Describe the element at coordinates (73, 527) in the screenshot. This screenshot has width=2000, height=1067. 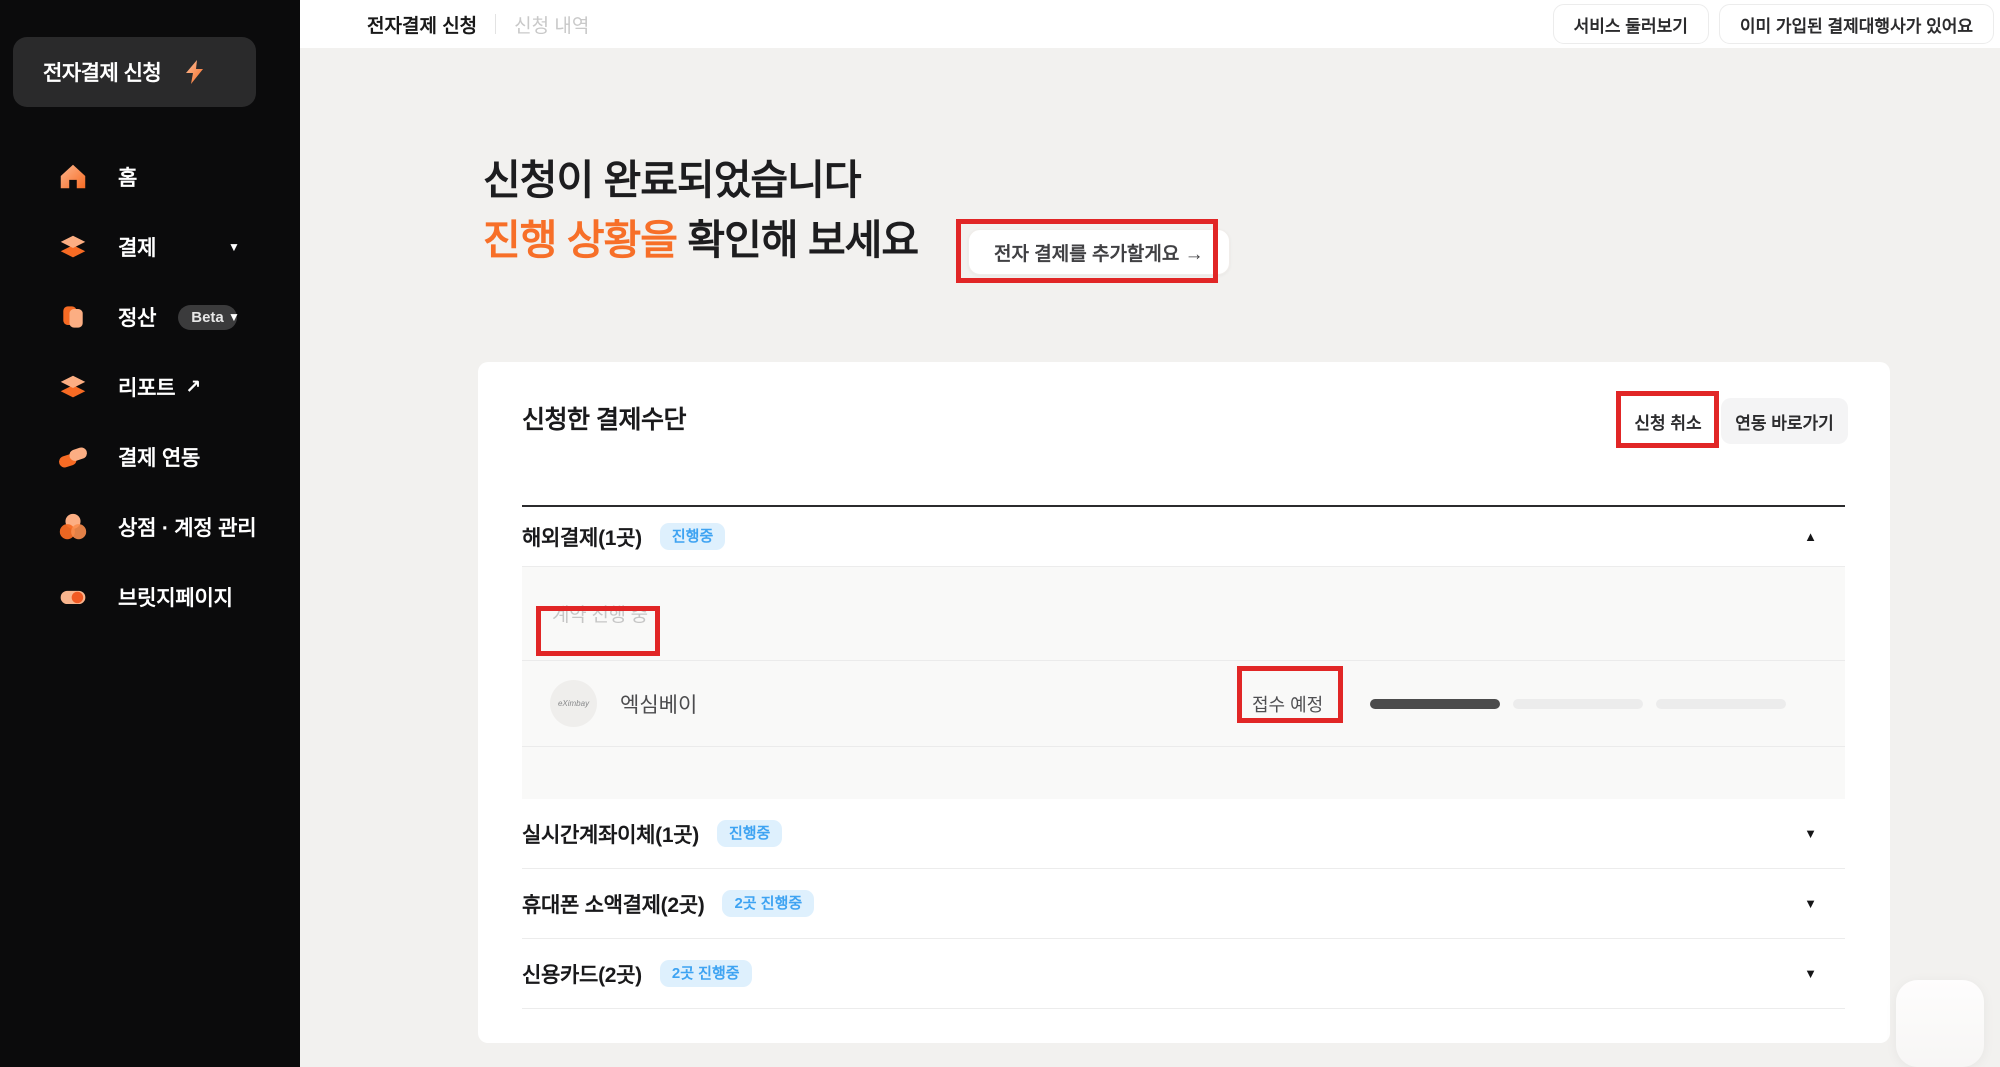
I see `store-account-icon` at that location.